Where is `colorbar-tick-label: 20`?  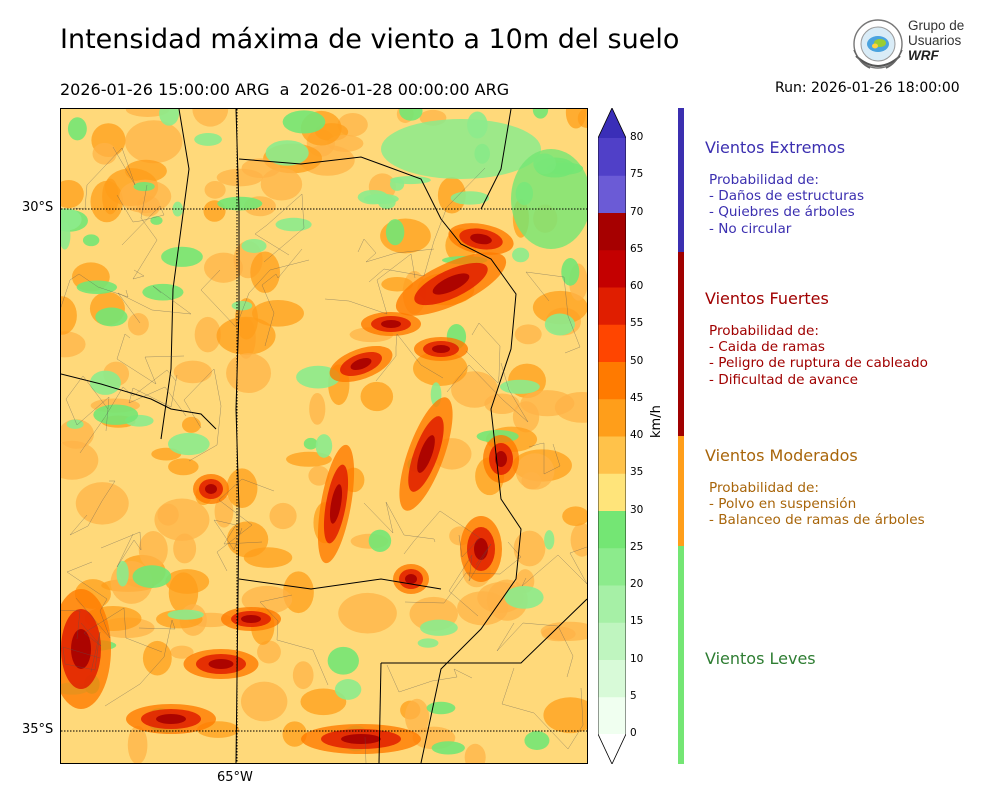
colorbar-tick-label: 20 is located at coordinates (637, 584).